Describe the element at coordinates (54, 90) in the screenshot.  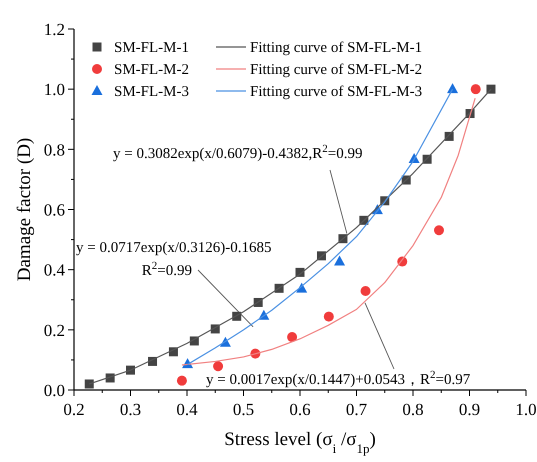
I see `y-tick-label: 1.0` at that location.